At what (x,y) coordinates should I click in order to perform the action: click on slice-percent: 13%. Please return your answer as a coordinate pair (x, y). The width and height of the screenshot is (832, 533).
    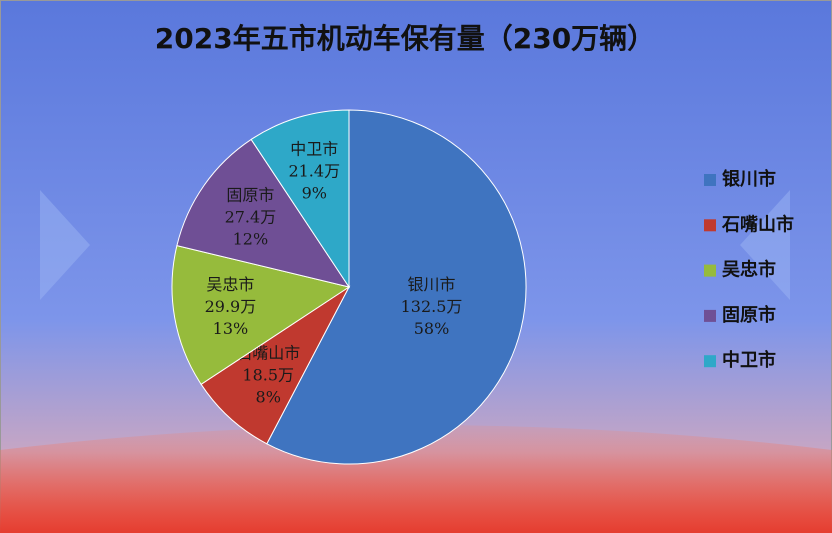
    Looking at the image, I should click on (231, 328).